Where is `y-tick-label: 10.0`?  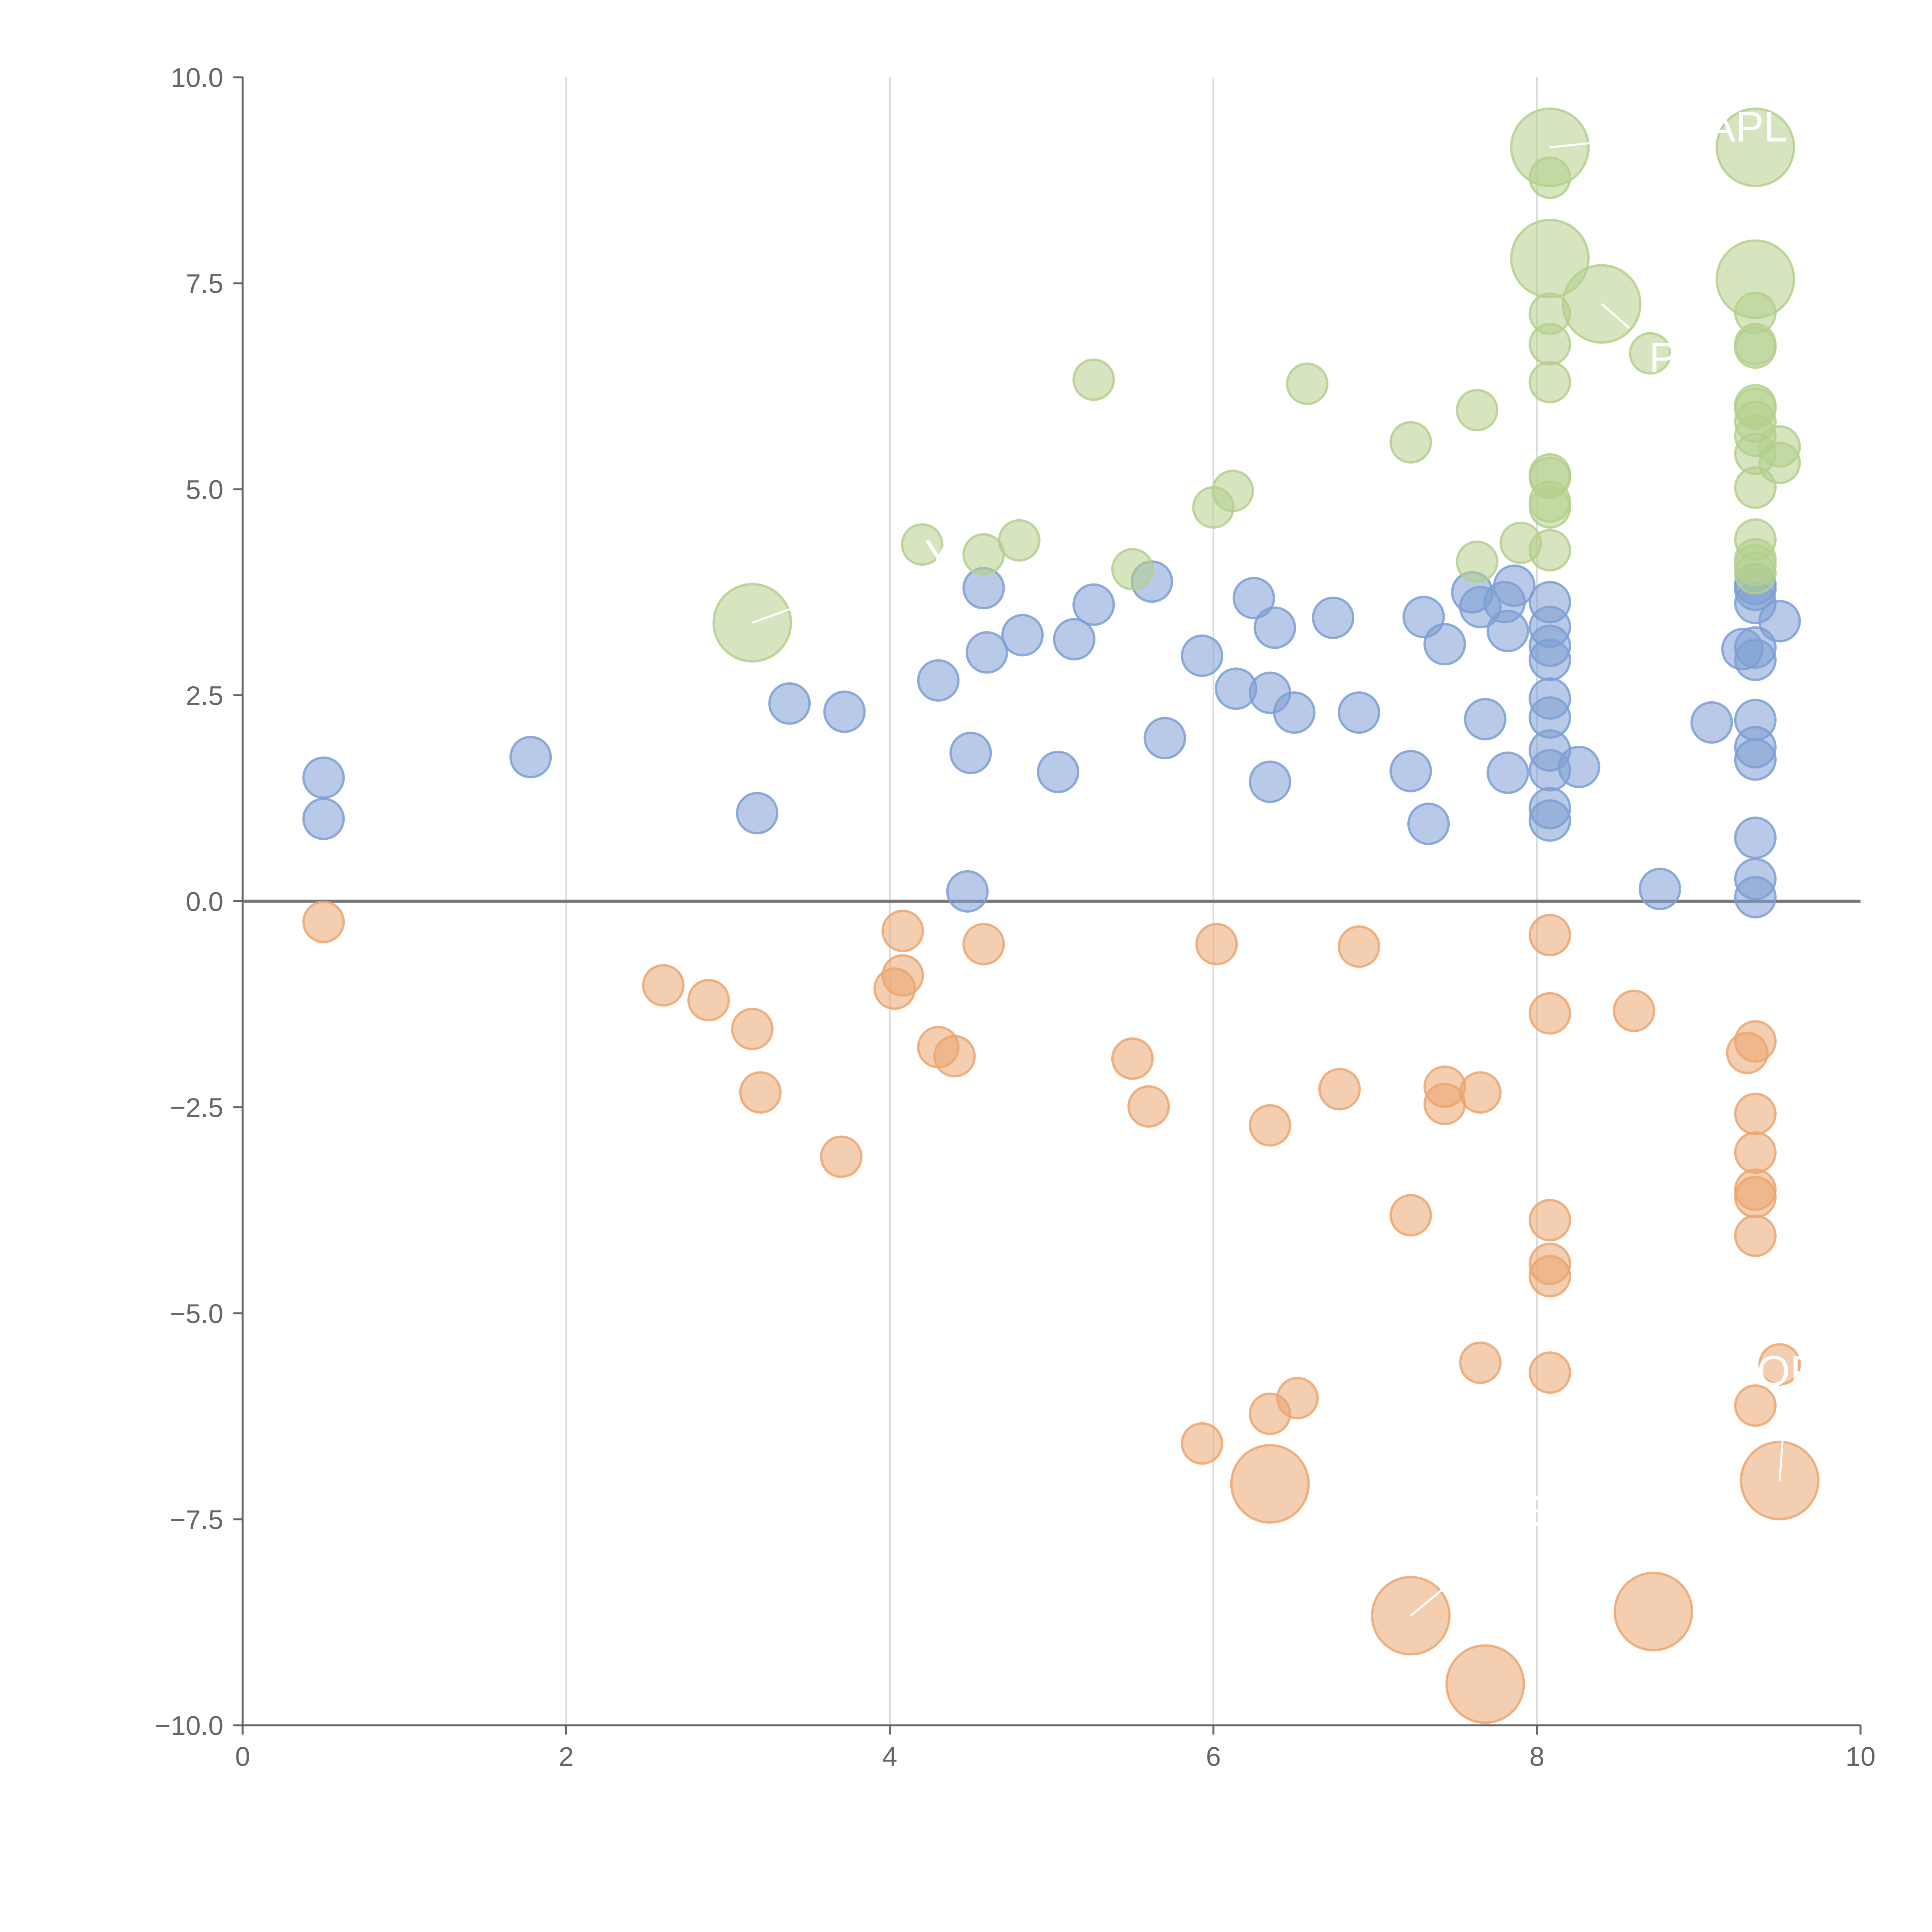
y-tick-label: 10.0 is located at coordinates (197, 78).